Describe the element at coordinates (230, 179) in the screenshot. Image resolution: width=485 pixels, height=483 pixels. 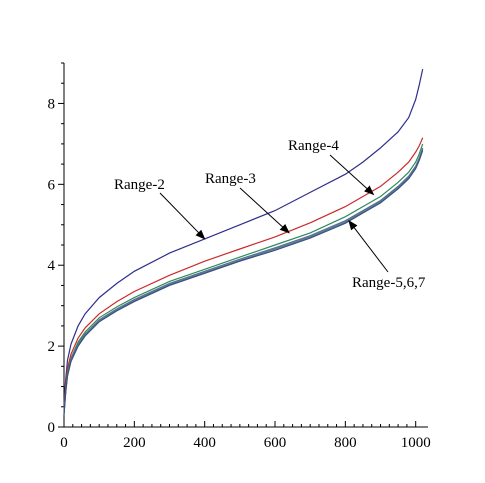
I see `annotation-label-range-3: Range-3` at that location.